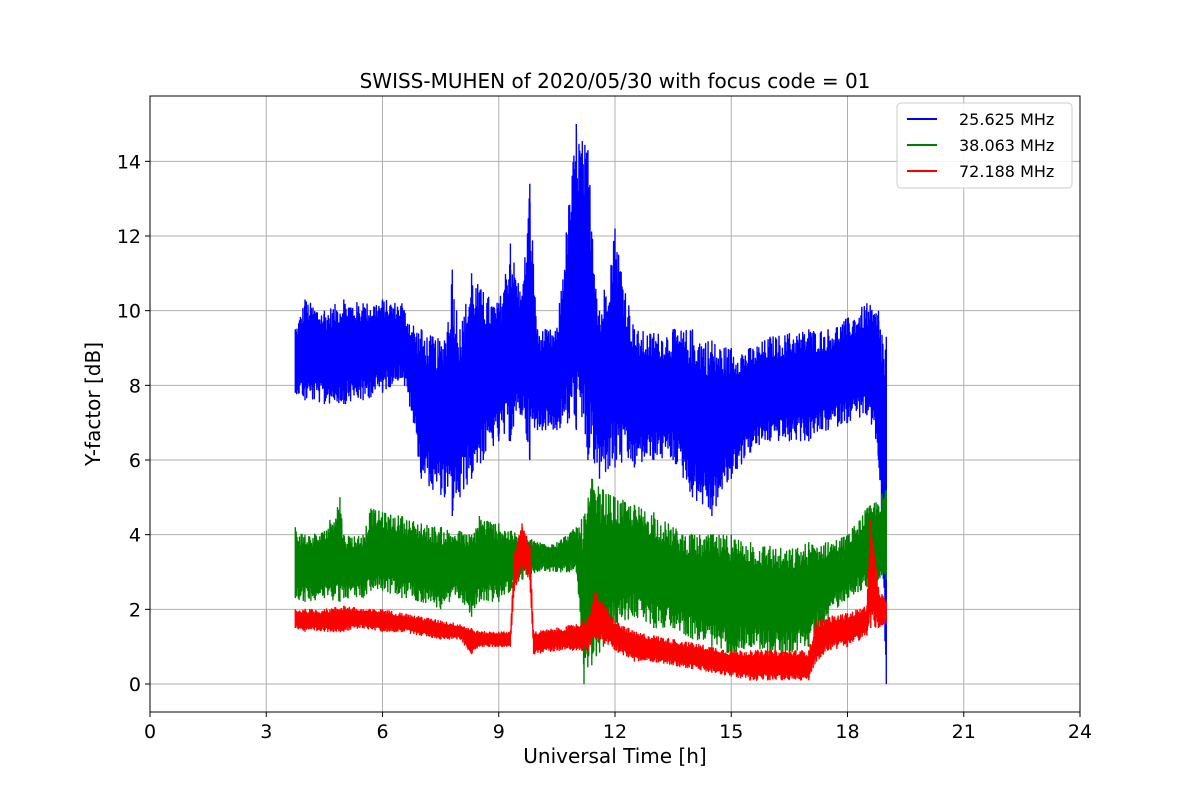 The image size is (1200, 800). What do you see at coordinates (847, 732) in the screenshot?
I see `x-tick-label: 18` at bounding box center [847, 732].